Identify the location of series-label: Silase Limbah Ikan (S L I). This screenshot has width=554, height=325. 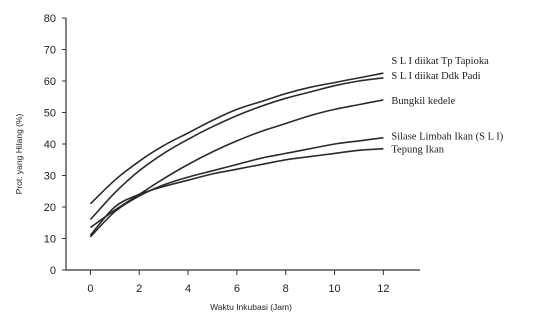
(447, 137).